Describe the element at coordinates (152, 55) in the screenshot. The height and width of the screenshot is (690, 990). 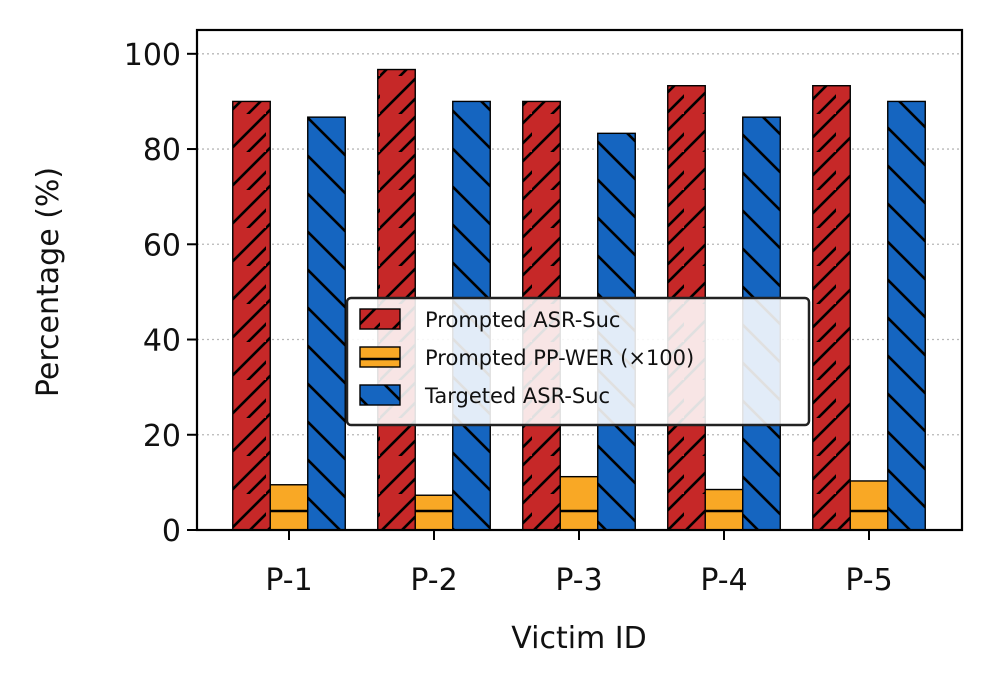
I see `y-tick-label: 100` at that location.